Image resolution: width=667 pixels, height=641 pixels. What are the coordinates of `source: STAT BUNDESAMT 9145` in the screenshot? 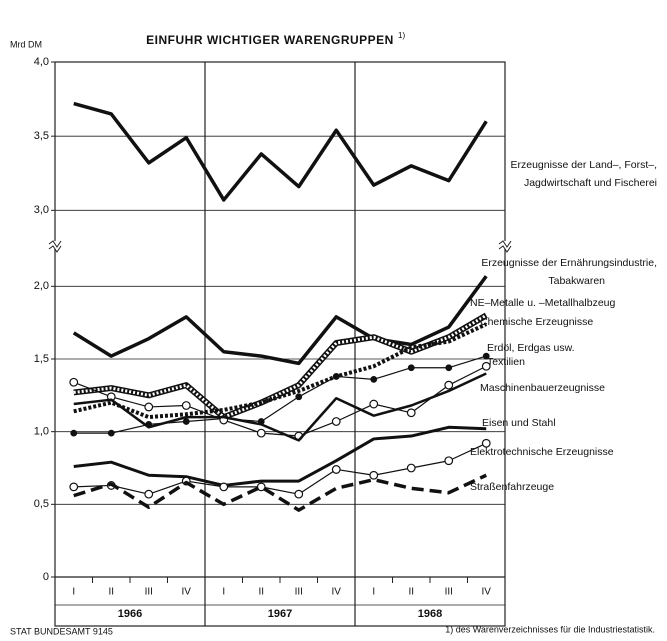 It's located at (61, 631).